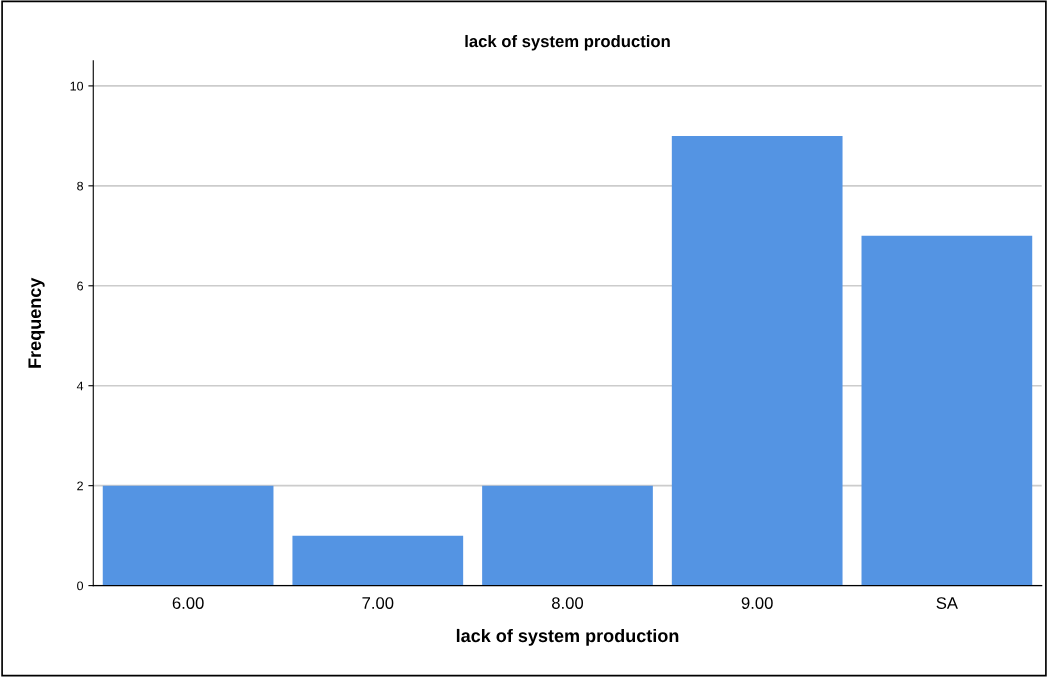  I want to click on y-axis-title: Frequency, so click(36, 322).